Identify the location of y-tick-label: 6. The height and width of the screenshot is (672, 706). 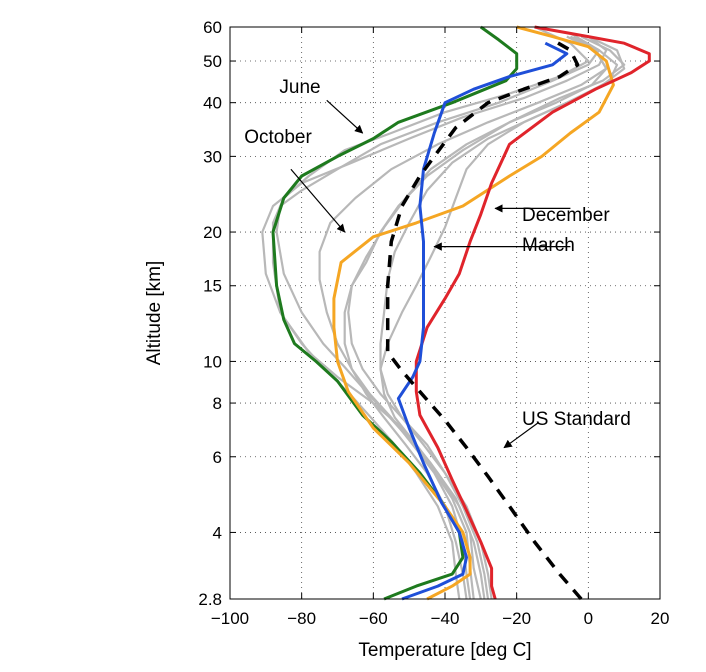
(217, 457).